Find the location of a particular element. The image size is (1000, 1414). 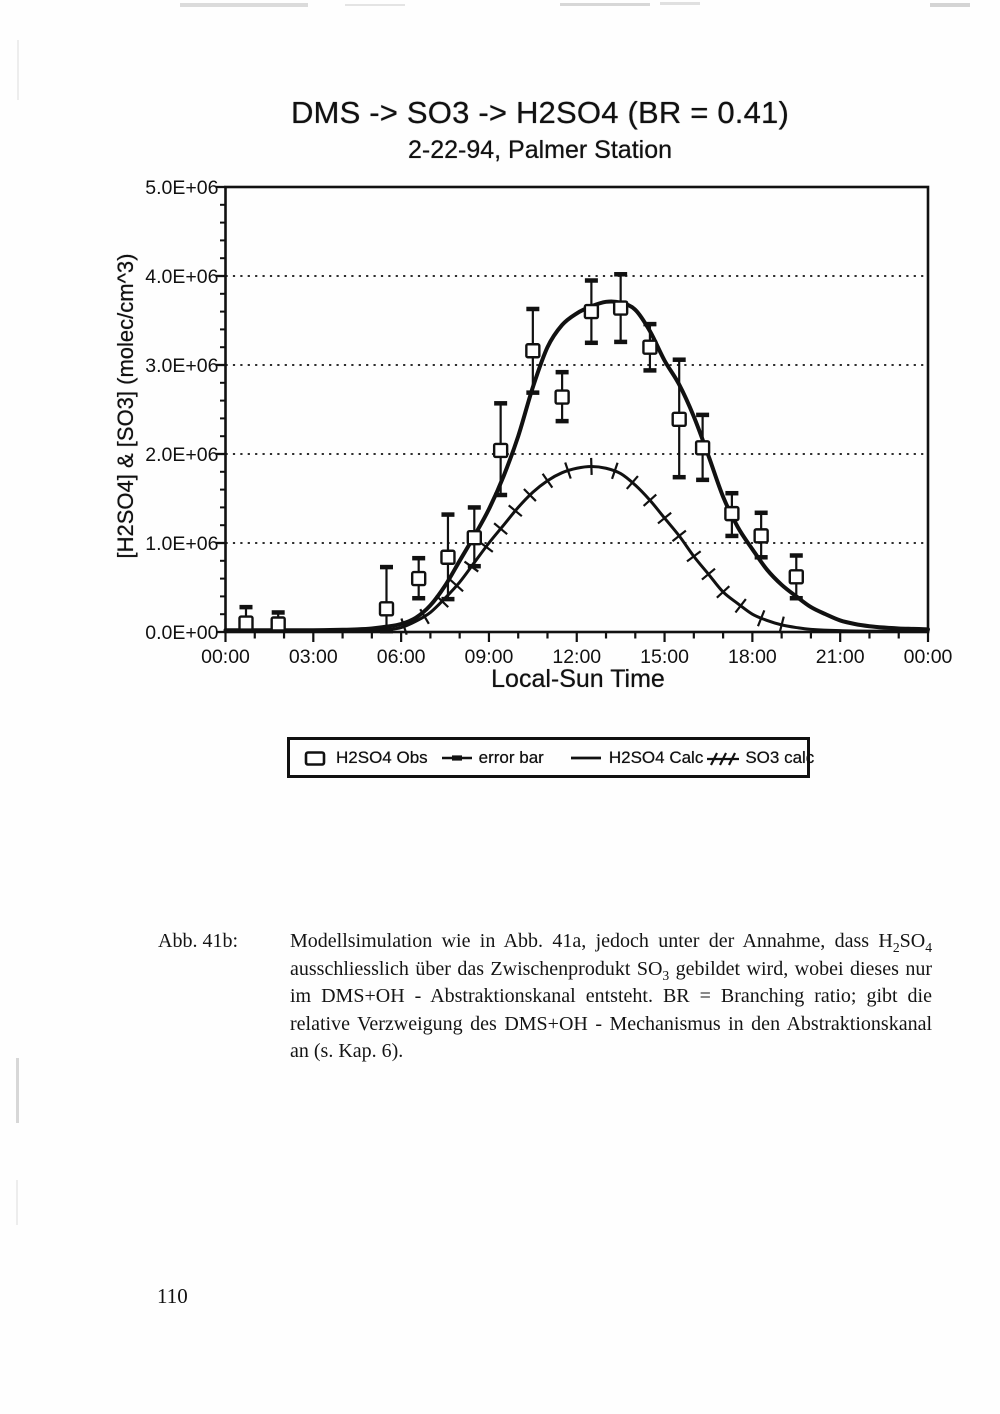

open-square-marker-icon is located at coordinates (315, 758).